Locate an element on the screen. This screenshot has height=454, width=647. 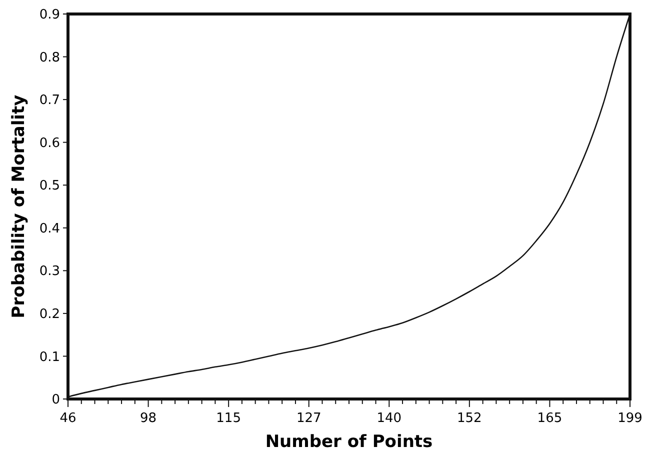
y-tick-label: 0.2 is located at coordinates (49, 314).